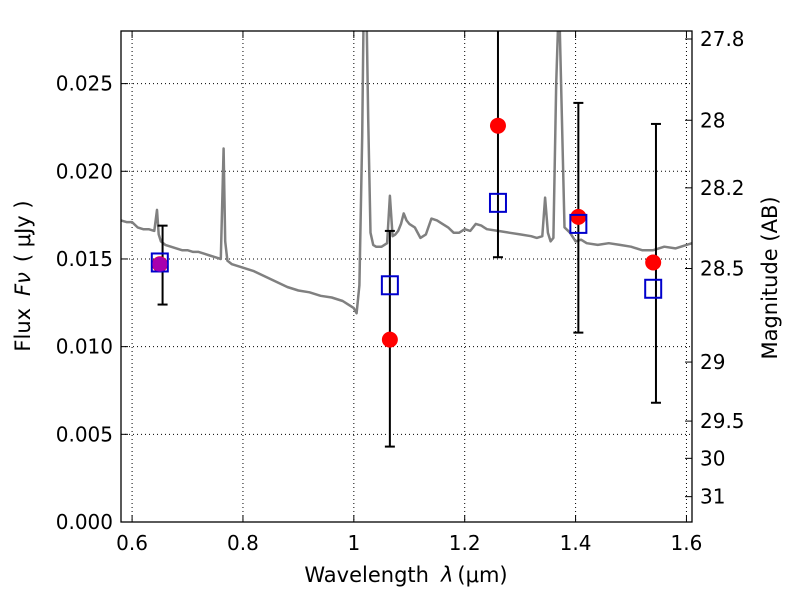  What do you see at coordinates (687, 543) in the screenshot?
I see `x-tick-label: 1.6` at bounding box center [687, 543].